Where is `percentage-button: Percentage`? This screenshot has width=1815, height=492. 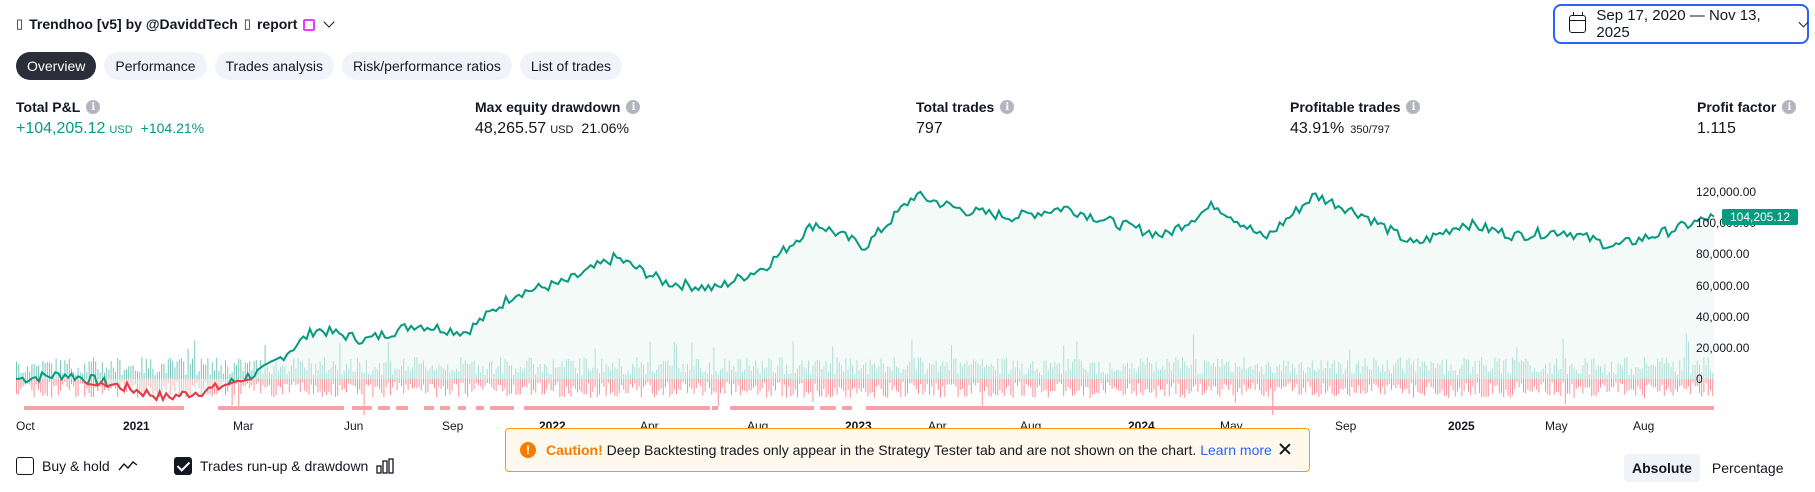 percentage-button: Percentage is located at coordinates (1747, 468).